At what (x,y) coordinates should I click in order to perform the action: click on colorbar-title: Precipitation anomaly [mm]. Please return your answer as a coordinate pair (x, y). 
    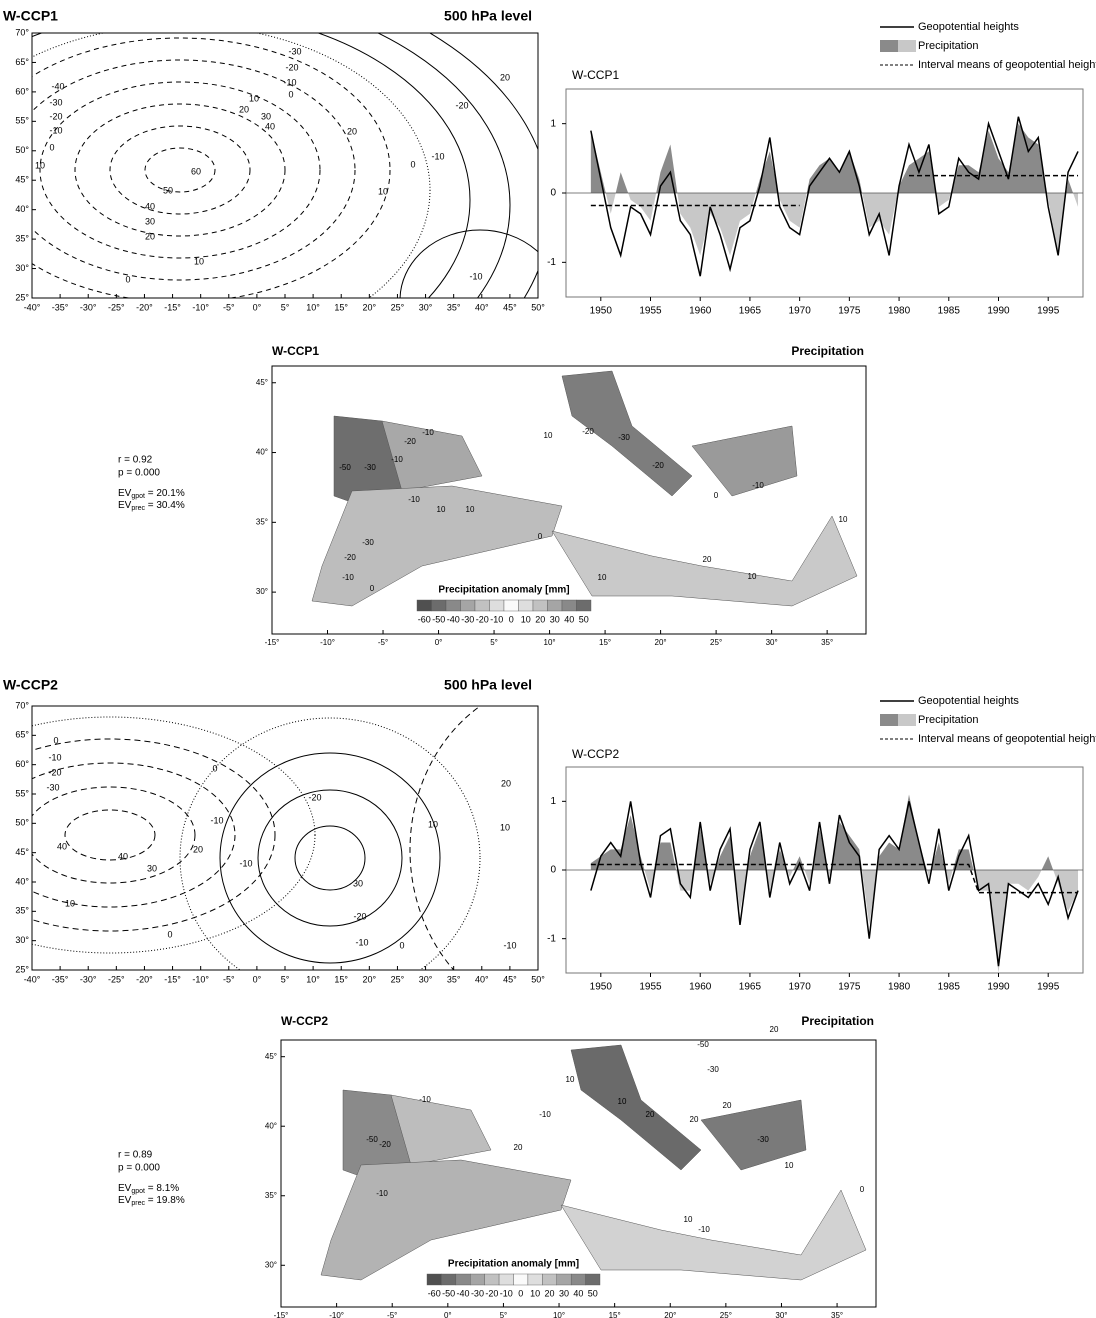
    Looking at the image, I should click on (503, 590).